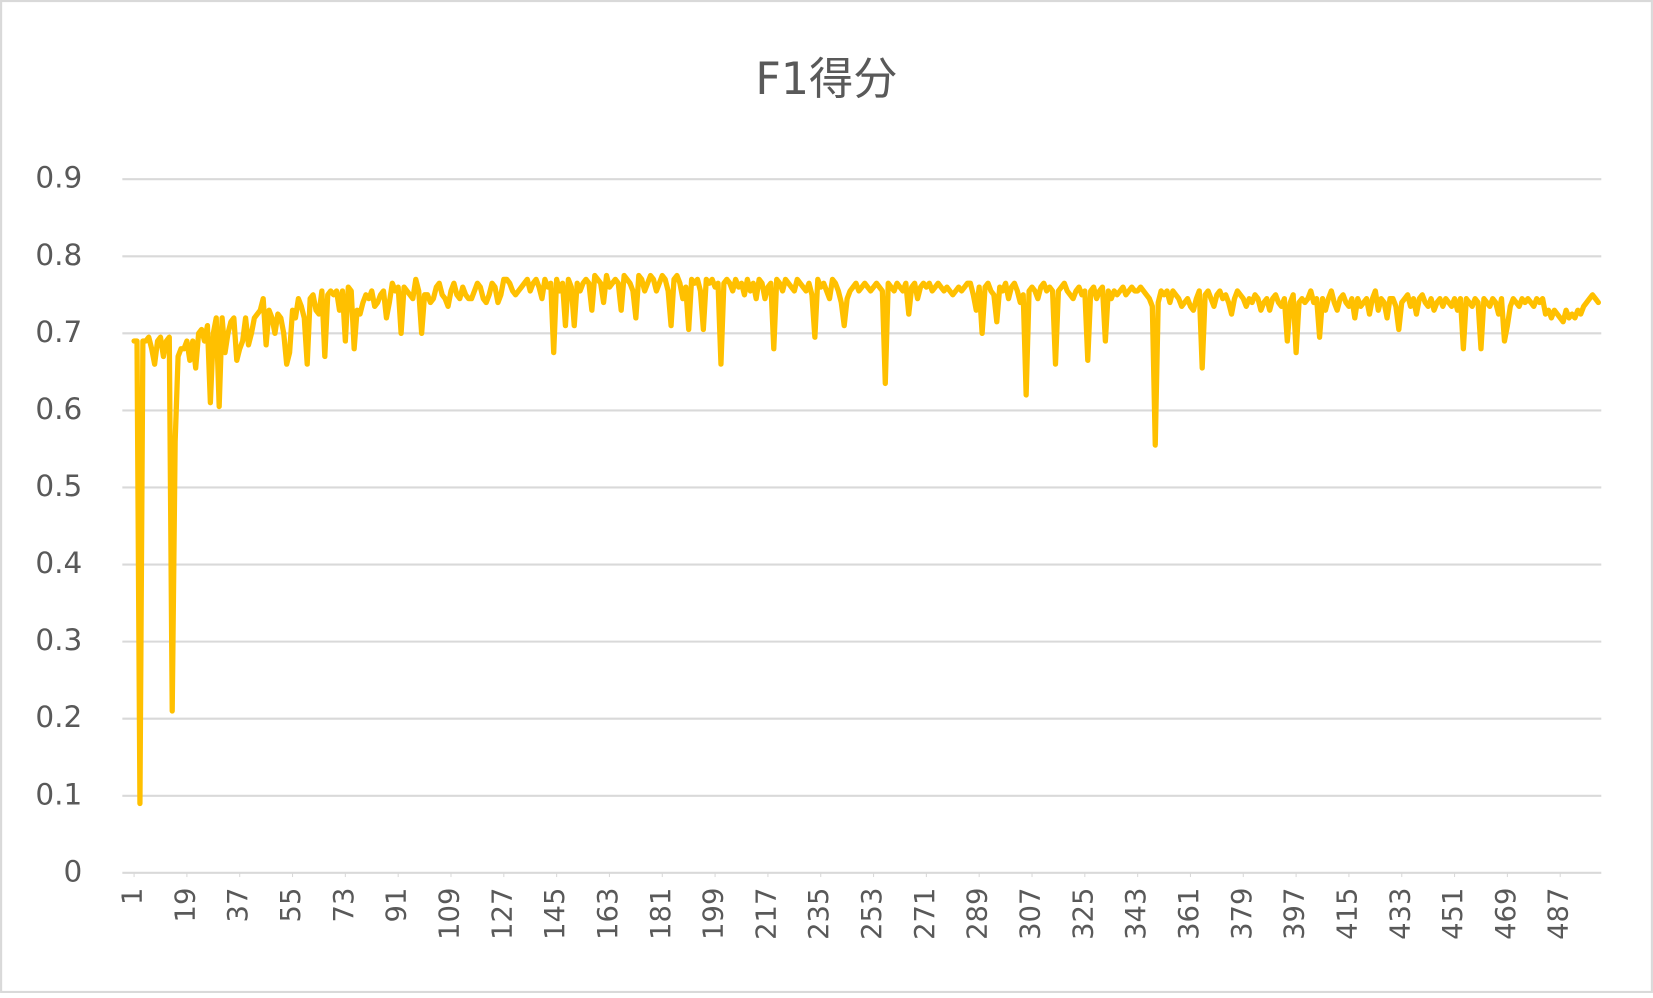 Image resolution: width=1653 pixels, height=998 pixels. I want to click on x-tick-label: 343, so click(1136, 914).